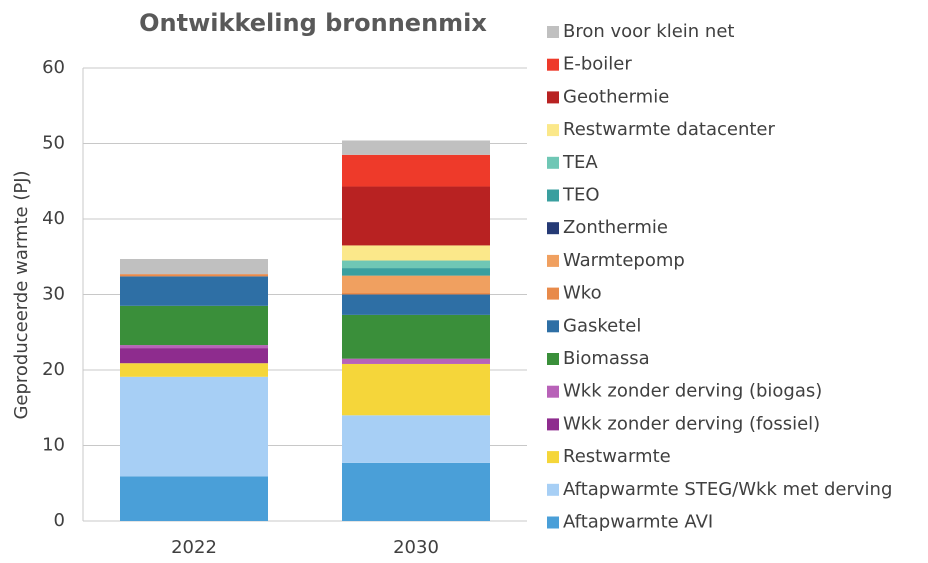  I want to click on y-tick-label: 30, so click(53, 294).